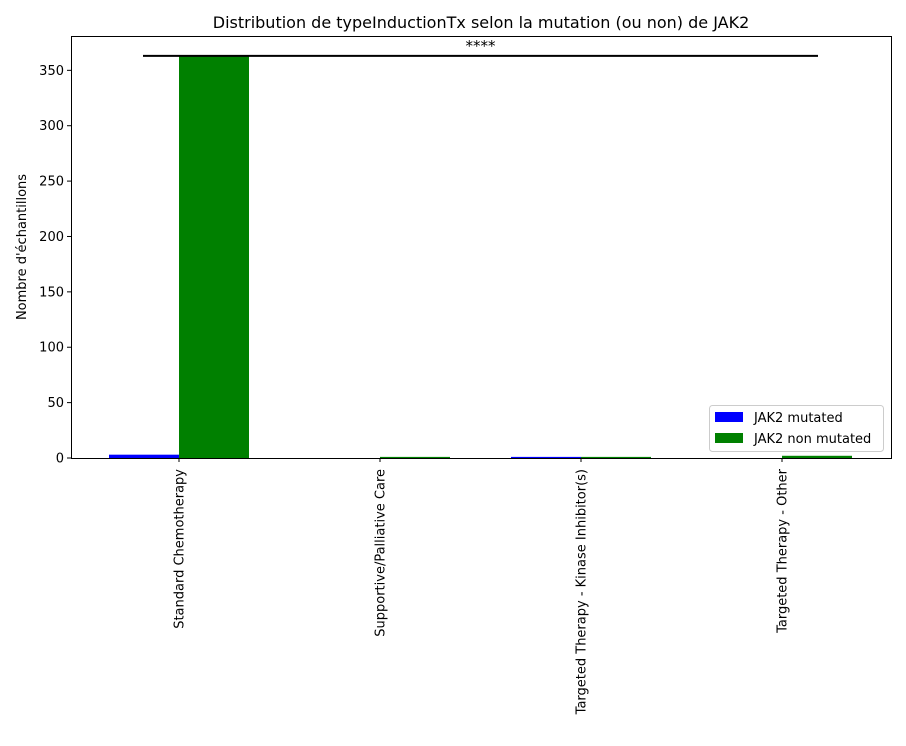 The height and width of the screenshot is (746, 906). I want to click on y-tick-label: 250, so click(51, 182).